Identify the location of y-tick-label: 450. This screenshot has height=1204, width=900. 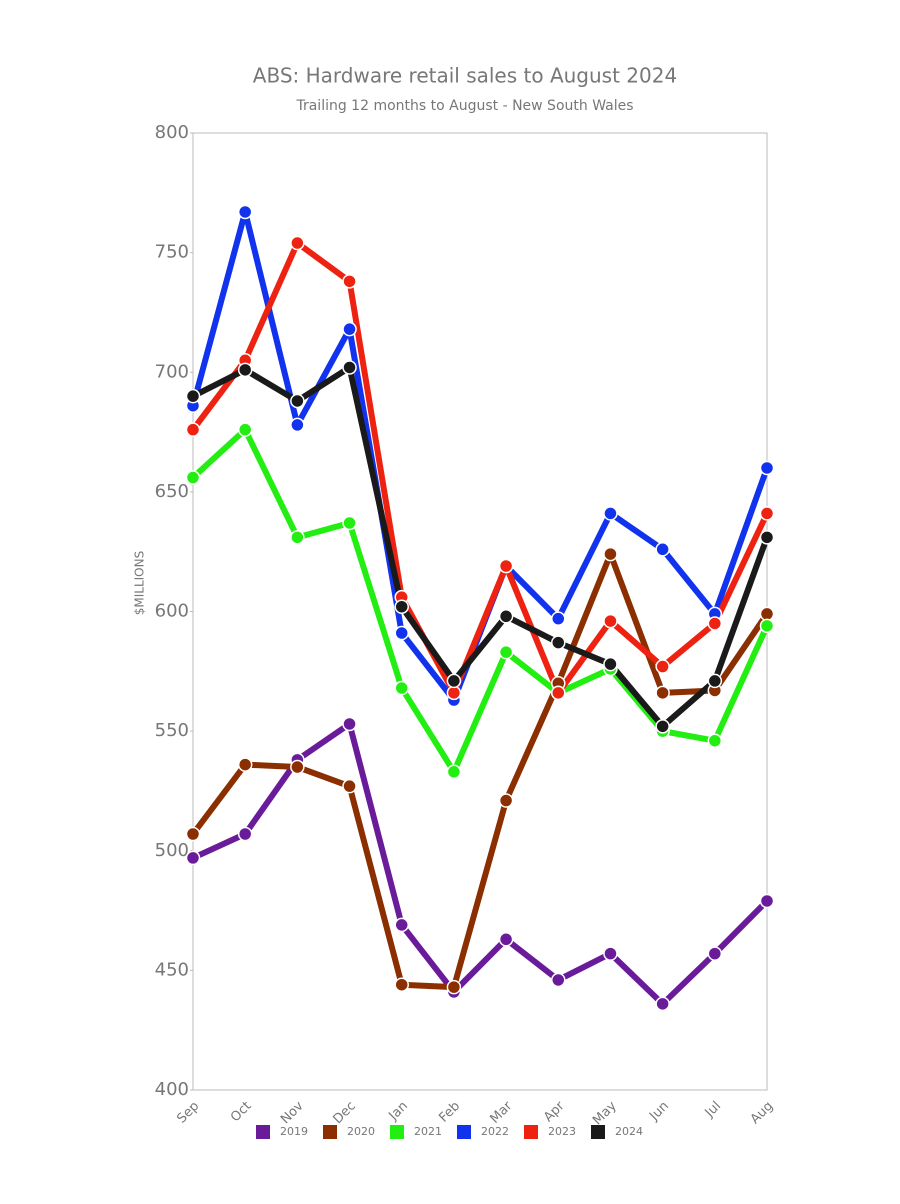
(172, 969).